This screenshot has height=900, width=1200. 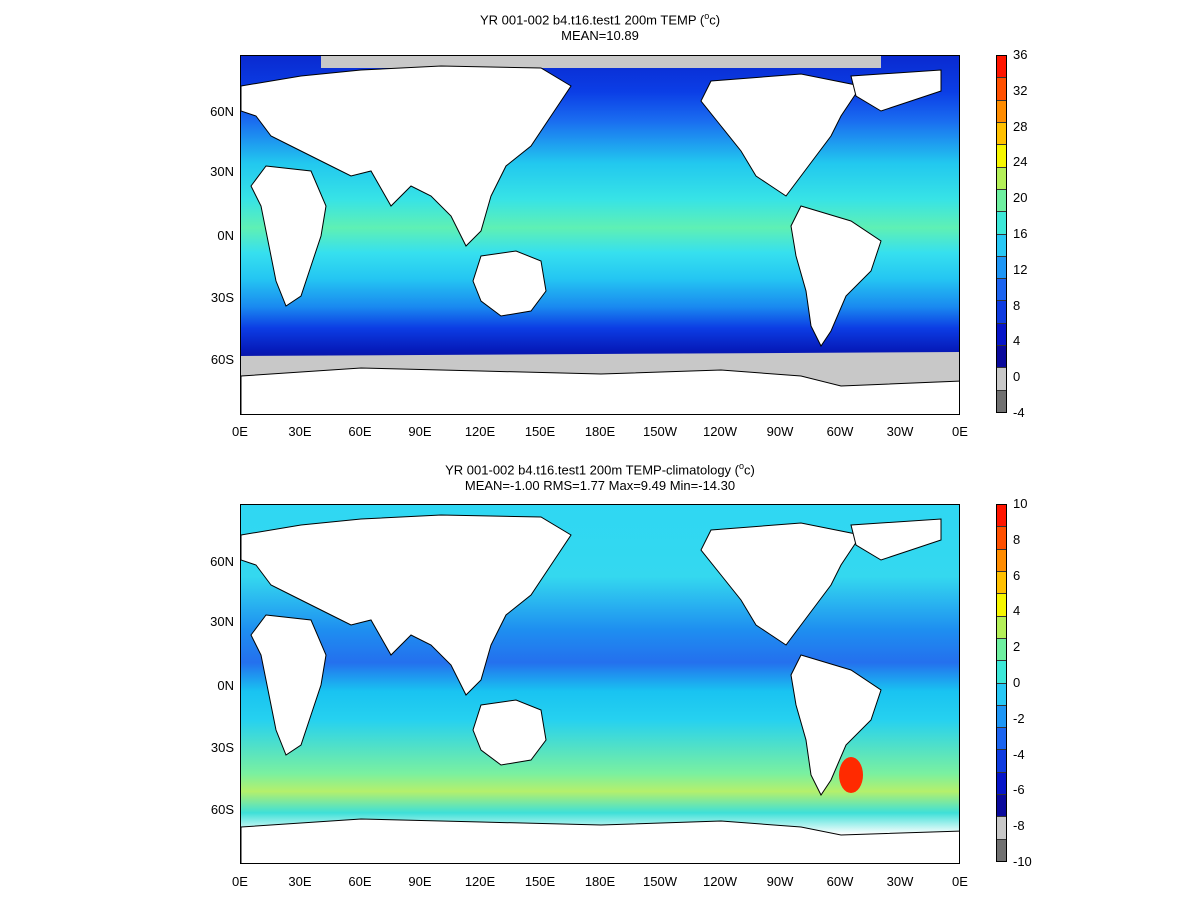 I want to click on panel2-colorbar, so click(x=1001, y=683).